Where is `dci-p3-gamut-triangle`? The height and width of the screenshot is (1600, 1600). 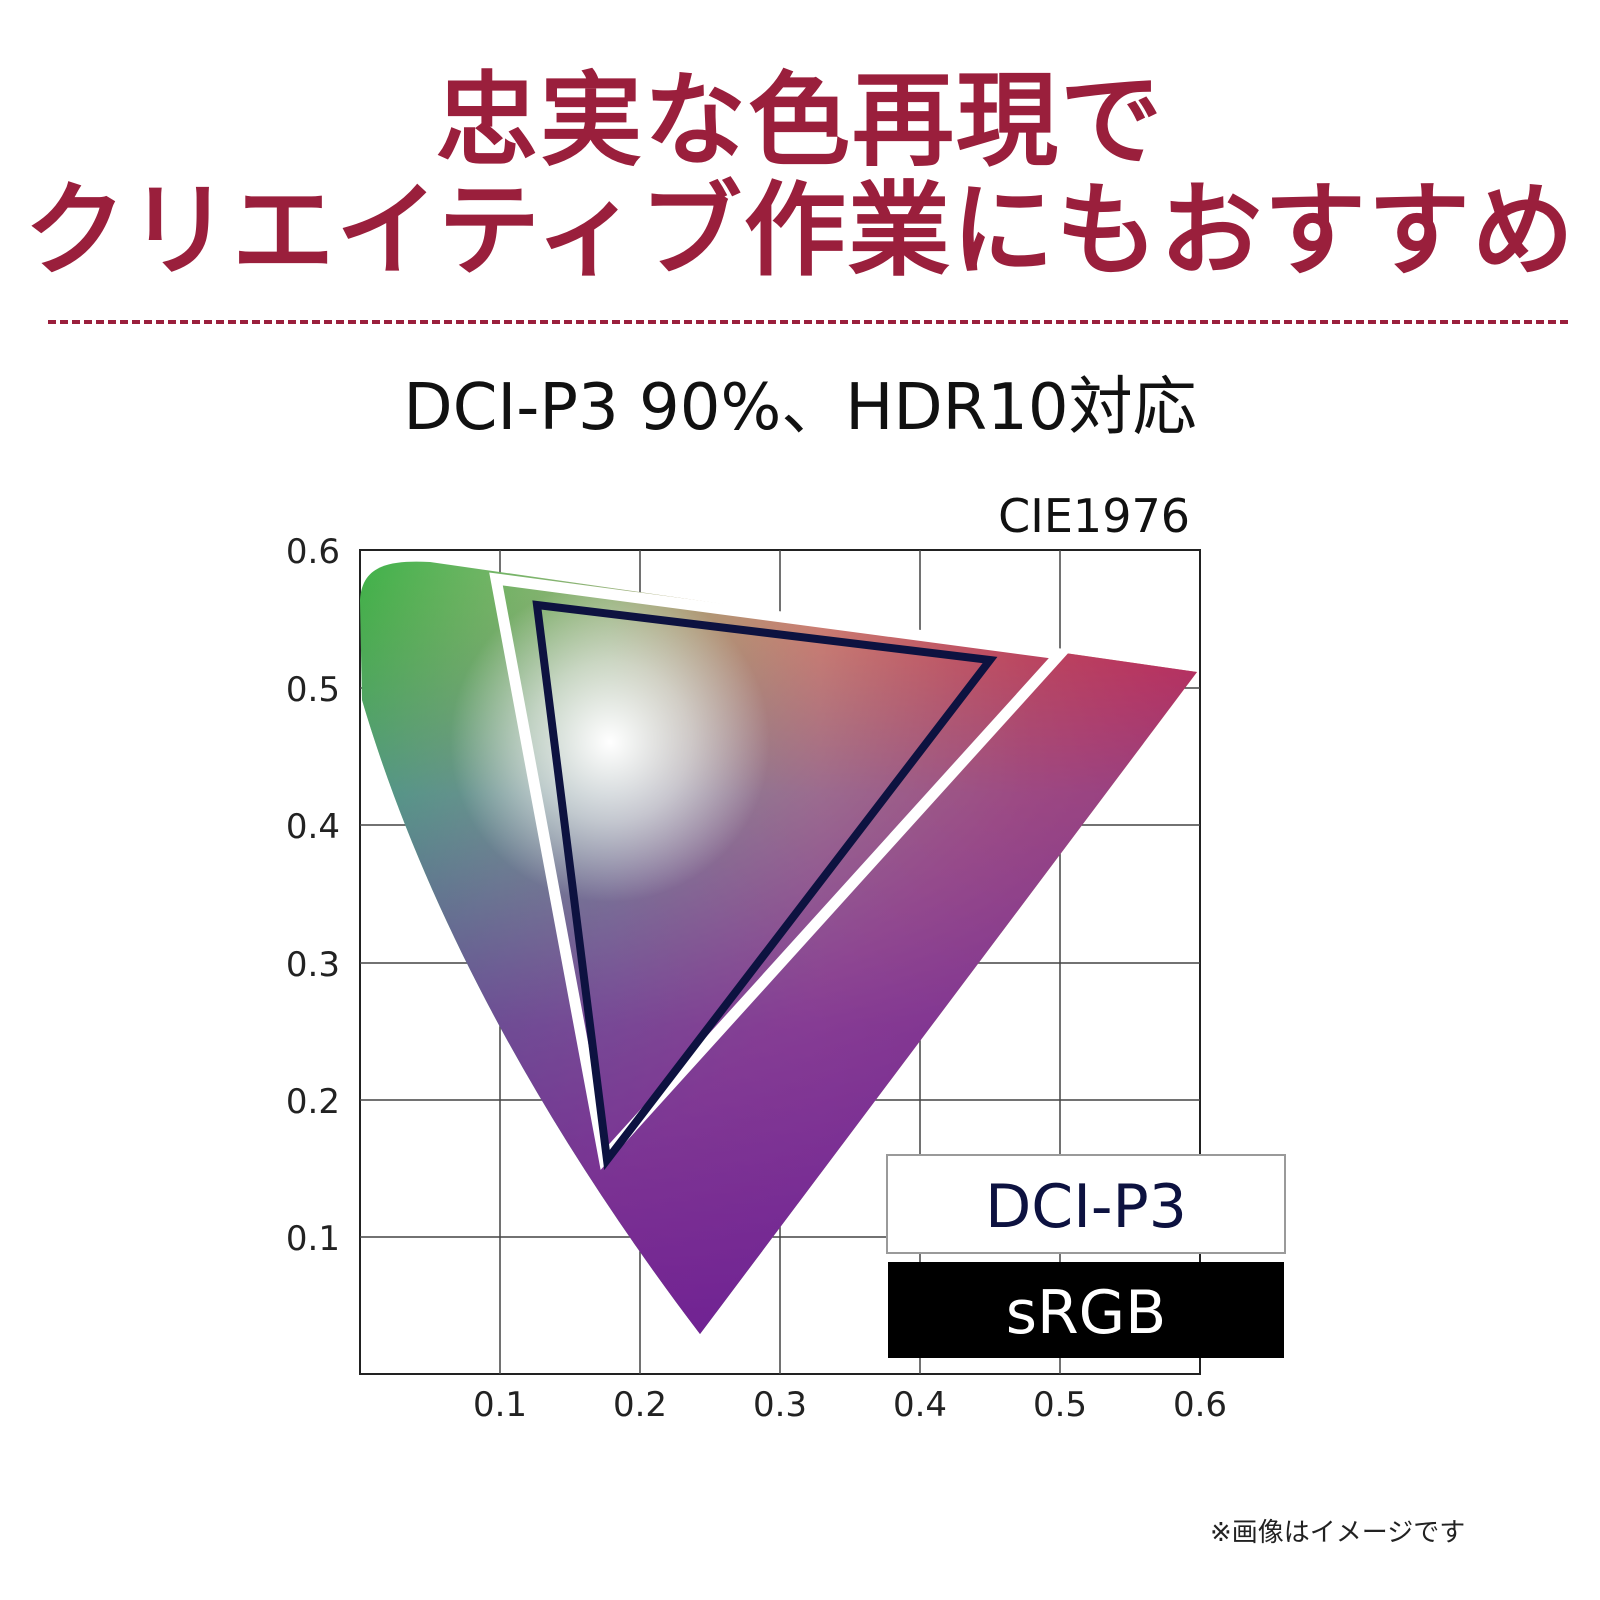 dci-p3-gamut-triangle is located at coordinates (780, 871).